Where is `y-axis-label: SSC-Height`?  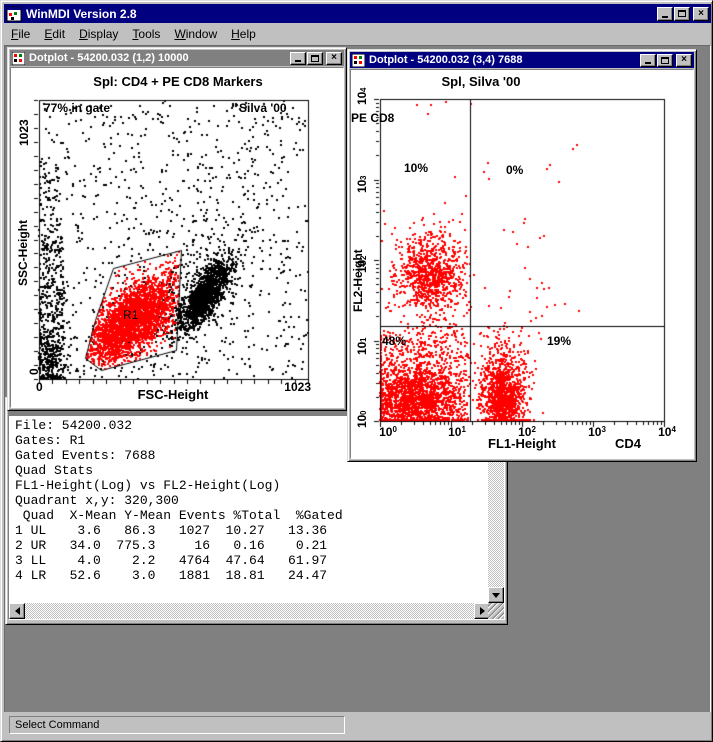 y-axis-label: SSC-Height is located at coordinates (23, 253).